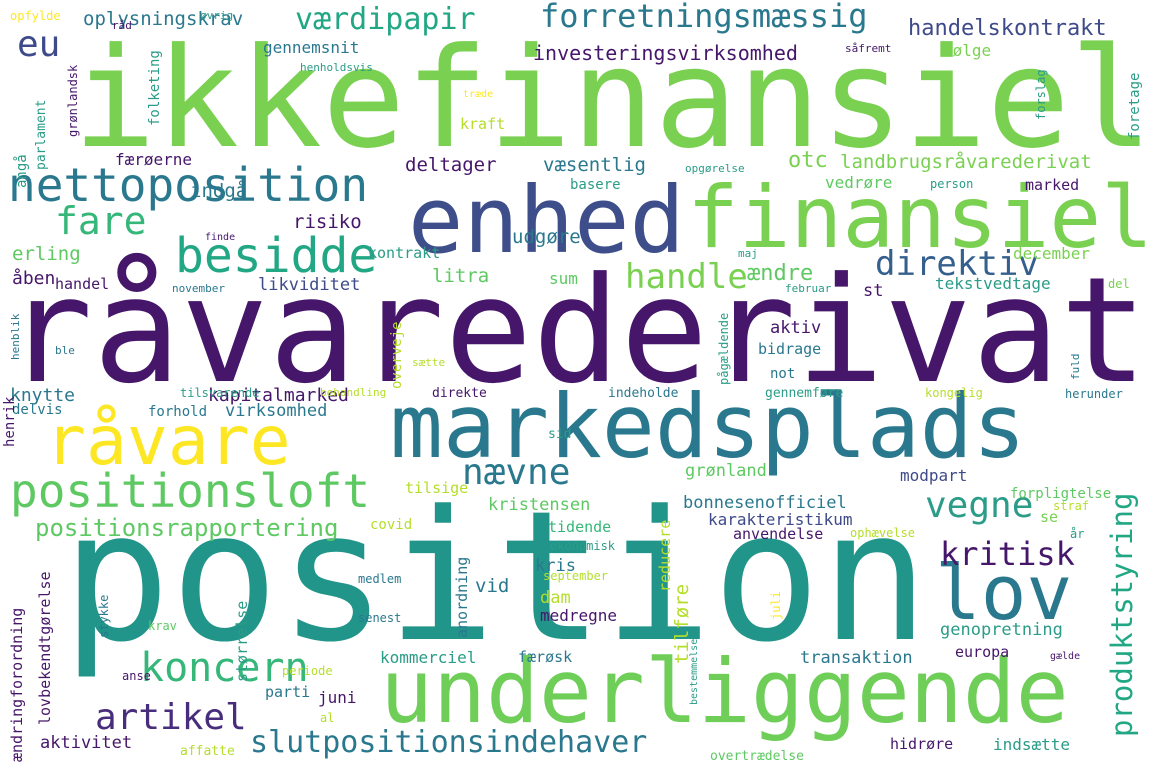 This screenshot has height=770, width=1155. Describe the element at coordinates (451, 165) in the screenshot. I see `word: deltager` at that location.